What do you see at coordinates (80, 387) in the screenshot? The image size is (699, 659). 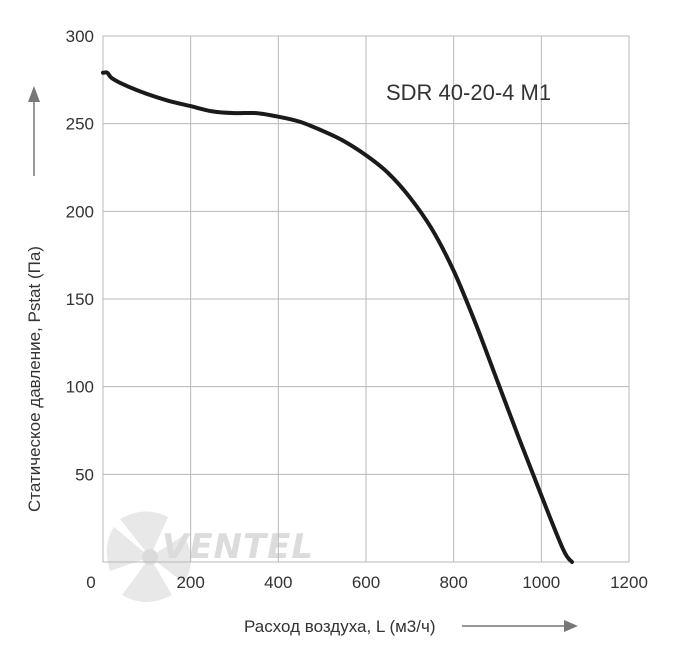 I see `y-tick-label: 100` at bounding box center [80, 387].